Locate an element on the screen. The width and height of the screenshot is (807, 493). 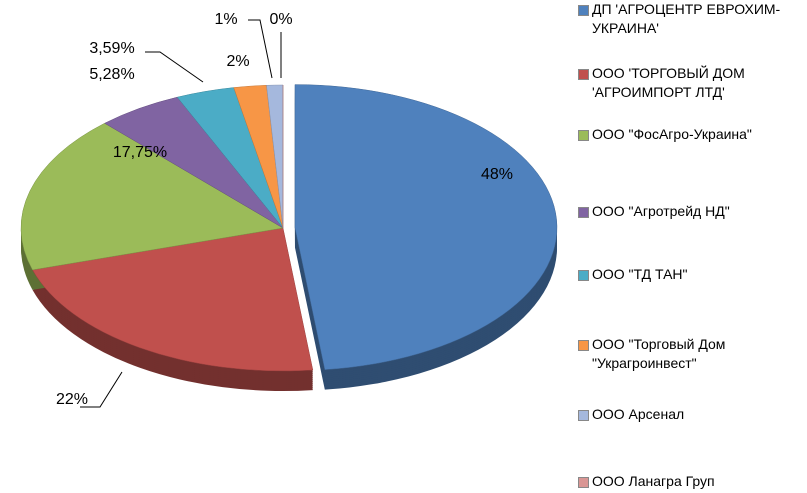
legend-entry: ООО "ФосАгро-Украина" is located at coordinates (689, 134).